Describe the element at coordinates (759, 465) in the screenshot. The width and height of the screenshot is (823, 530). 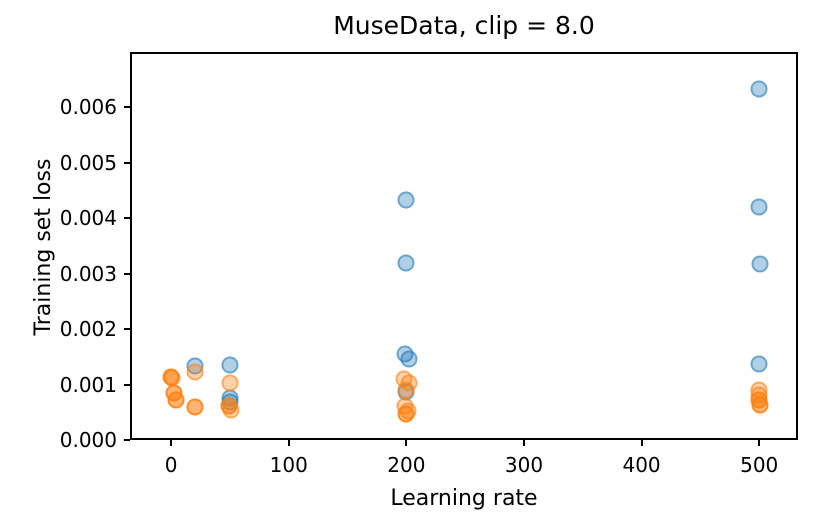
I see `x-tick-label: 500` at that location.